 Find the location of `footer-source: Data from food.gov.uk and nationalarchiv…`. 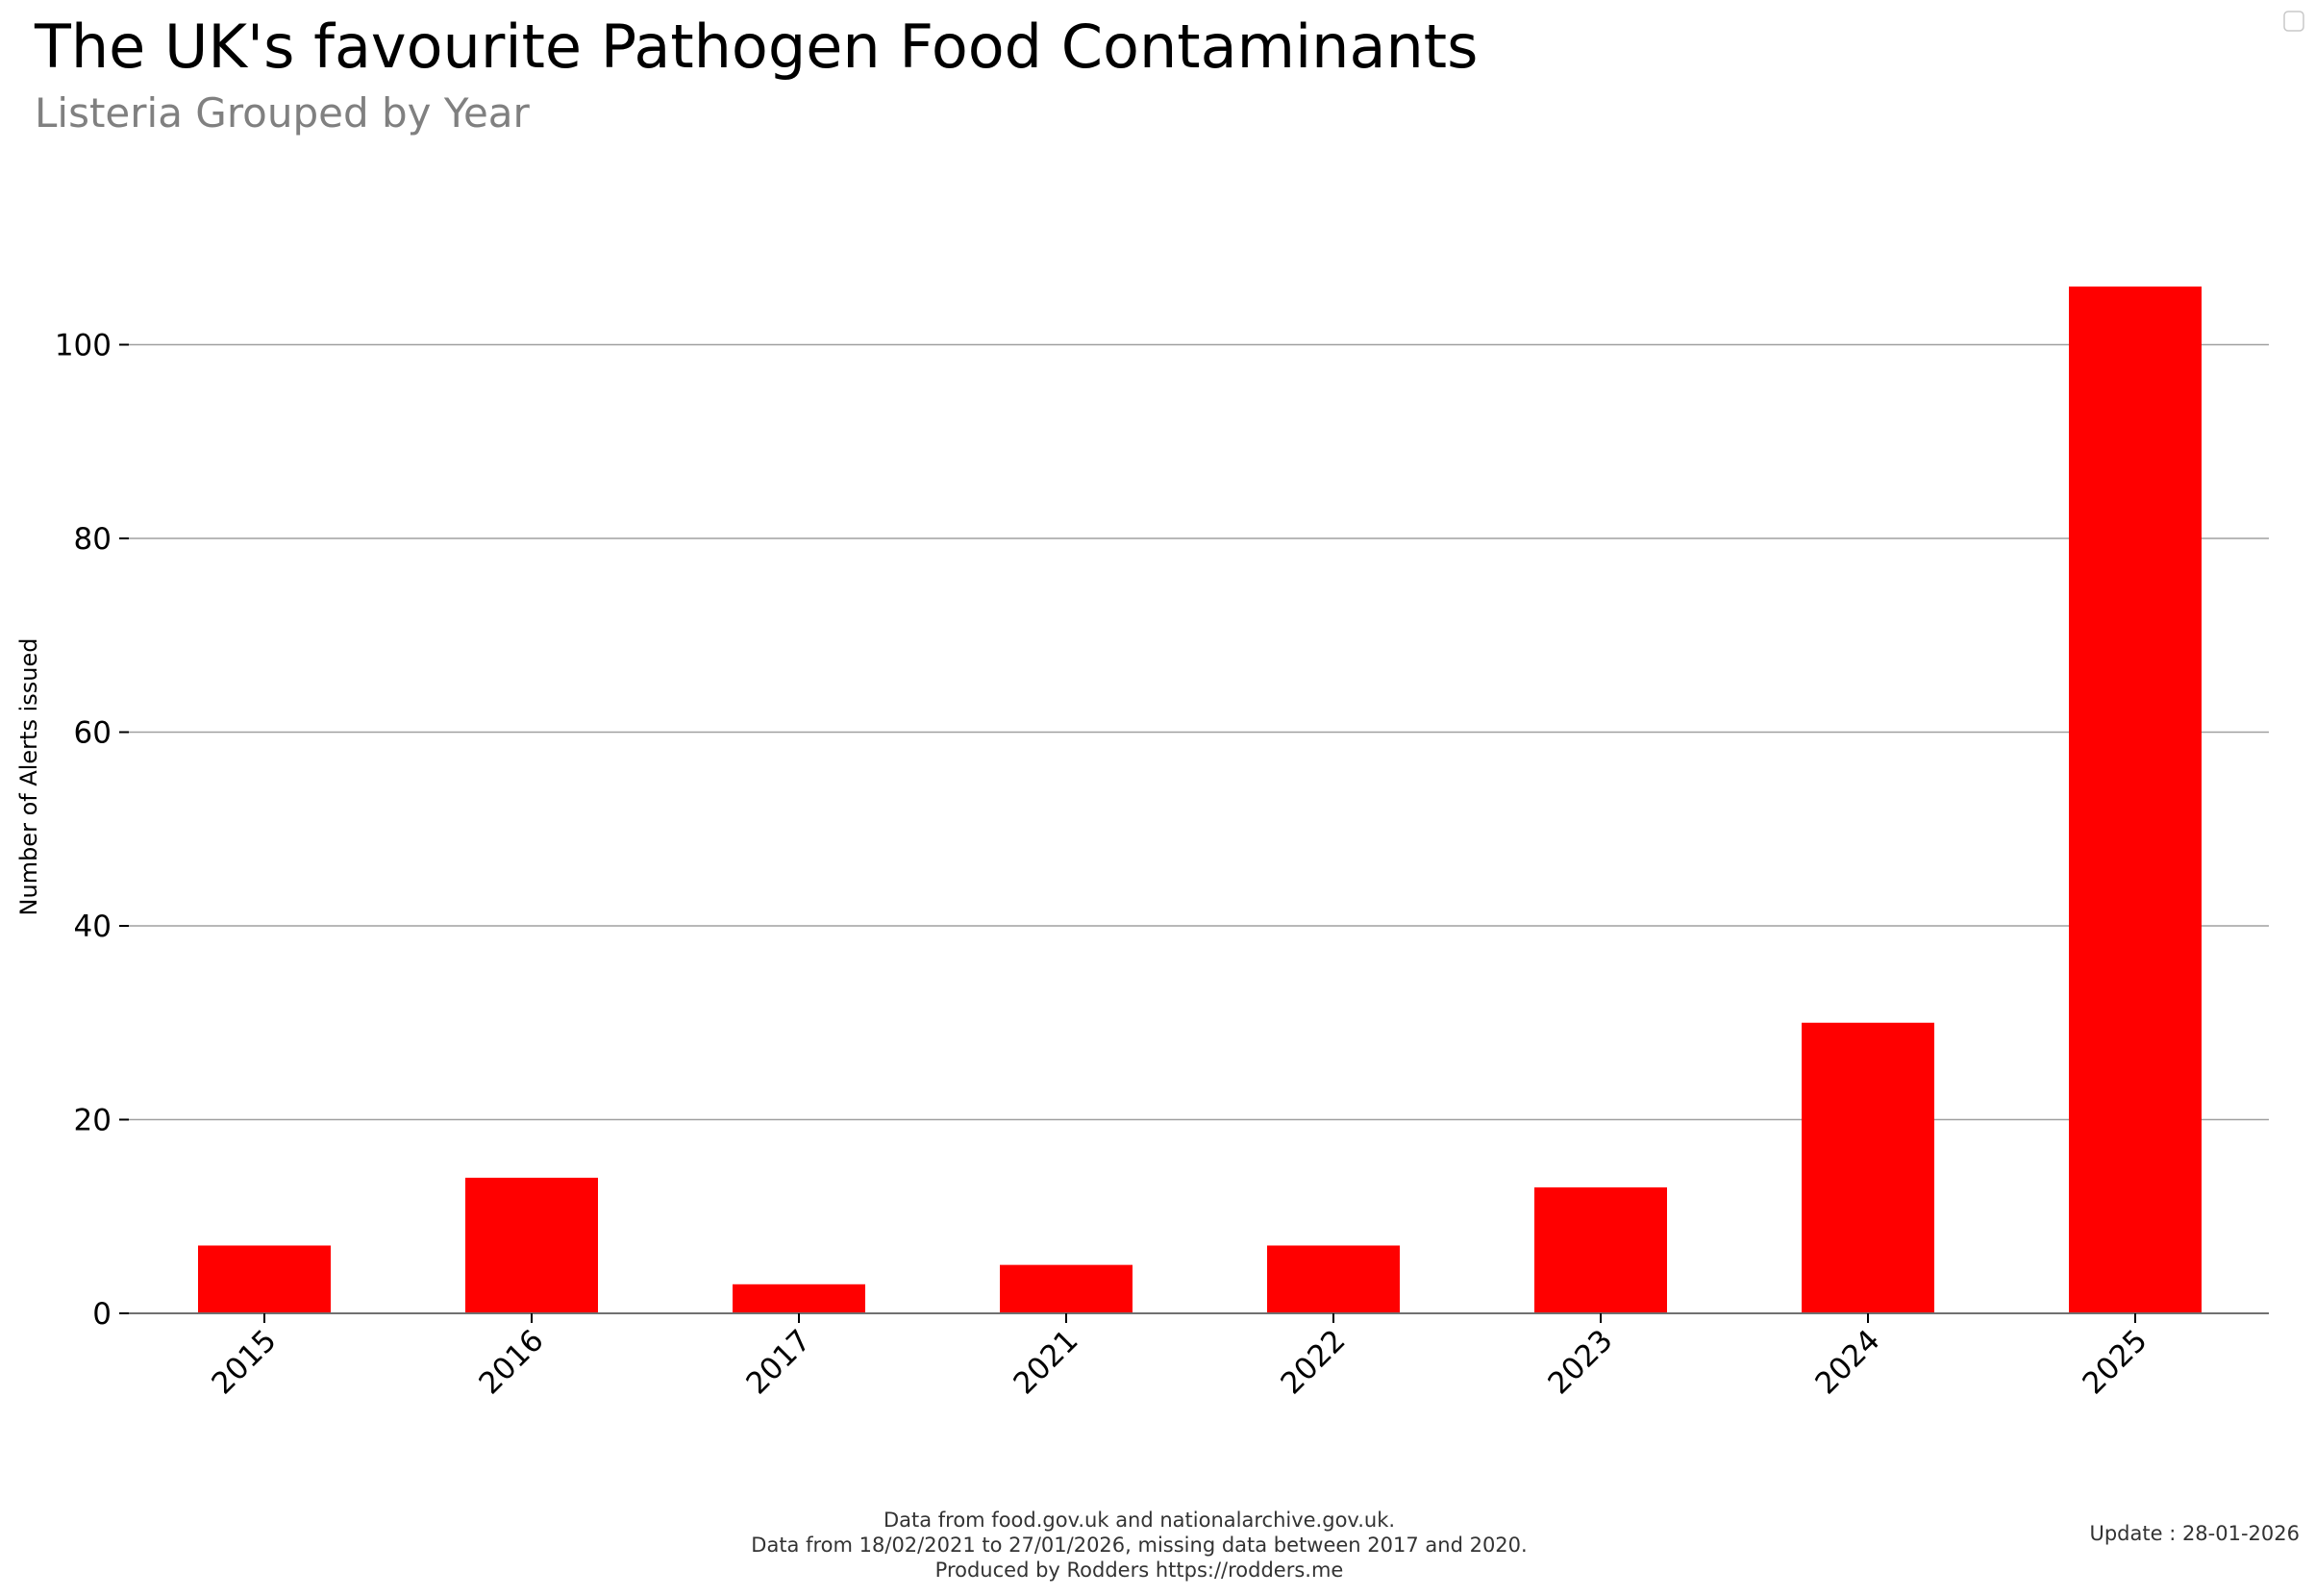

footer-source: Data from food.gov.uk and nationalarchiv… is located at coordinates (1139, 1520).